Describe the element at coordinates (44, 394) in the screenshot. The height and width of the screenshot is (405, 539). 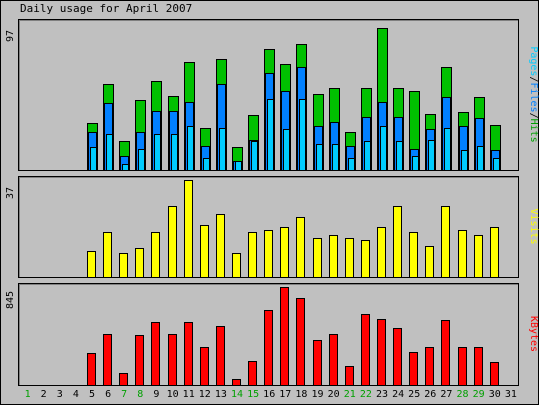
I see `x-tick-label: 2` at that location.